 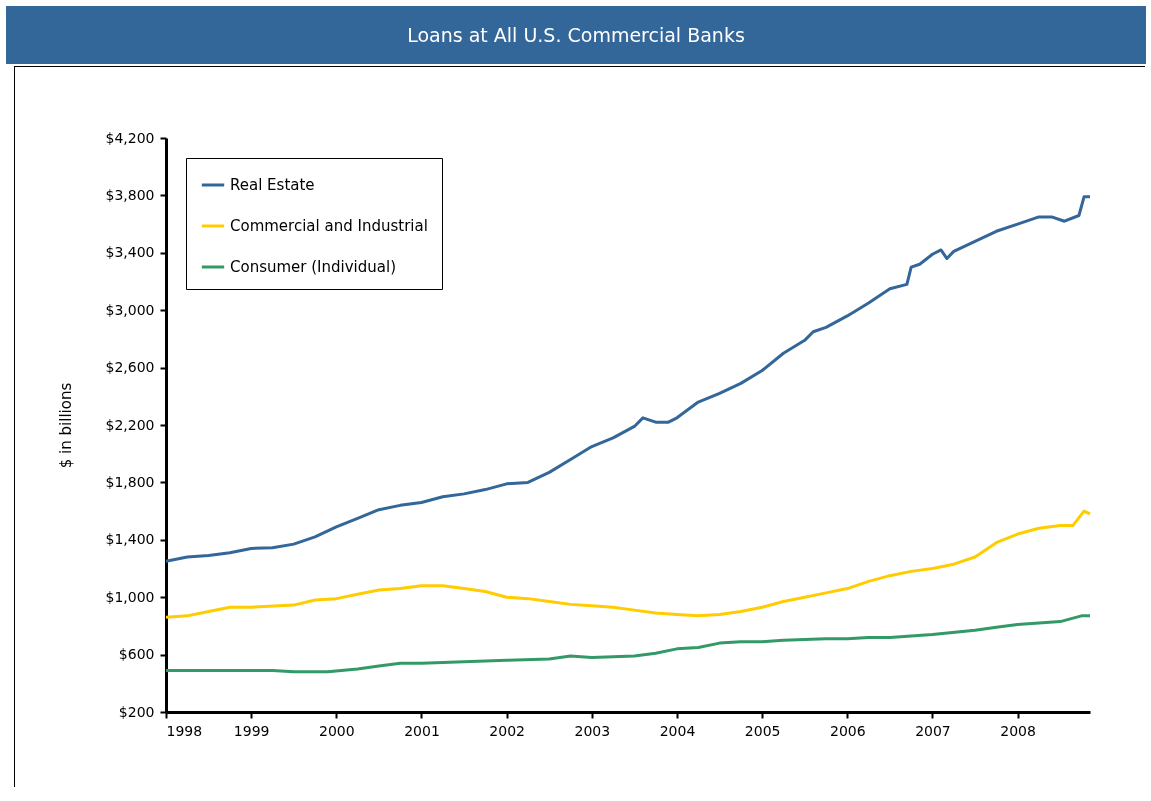 What do you see at coordinates (313, 267) in the screenshot?
I see `legend-label: Consumer (Individual)` at bounding box center [313, 267].